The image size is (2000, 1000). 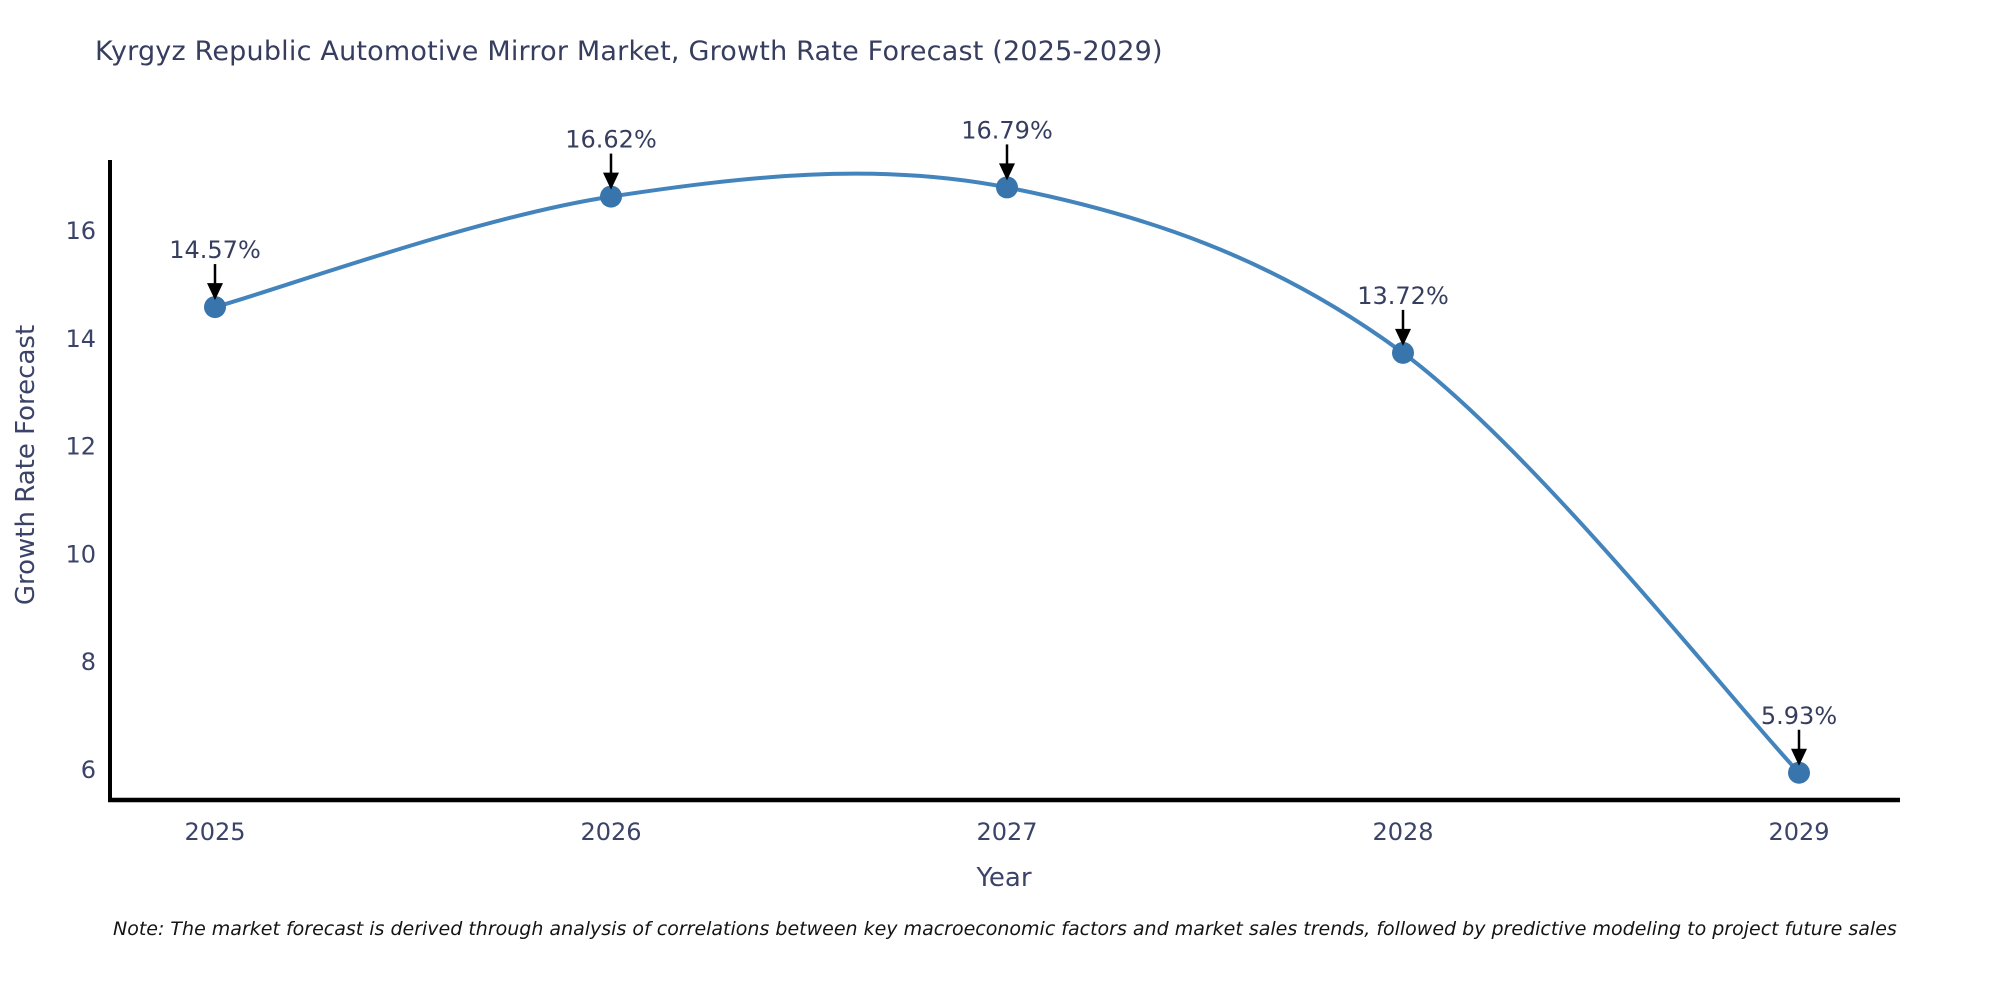 What do you see at coordinates (214, 832) in the screenshot?
I see `x-tick-label: 2025` at bounding box center [214, 832].